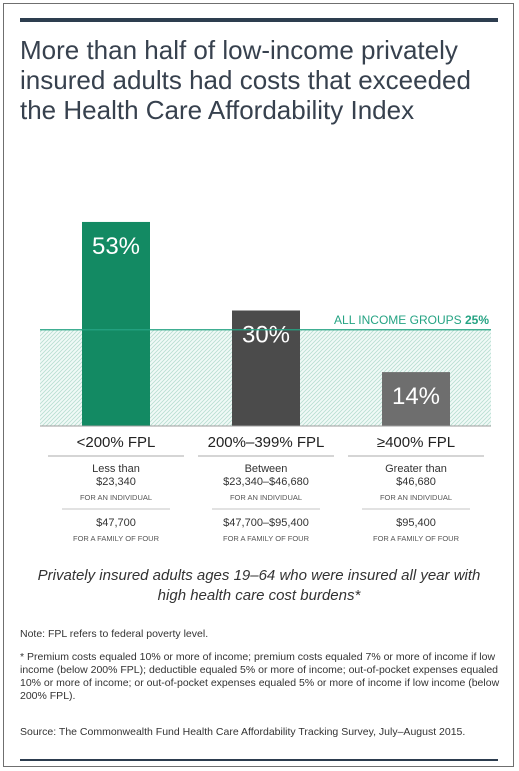 Image resolution: width=519 pixels, height=771 pixels. Describe the element at coordinates (259, 20) in the screenshot. I see `top-rule` at that location.